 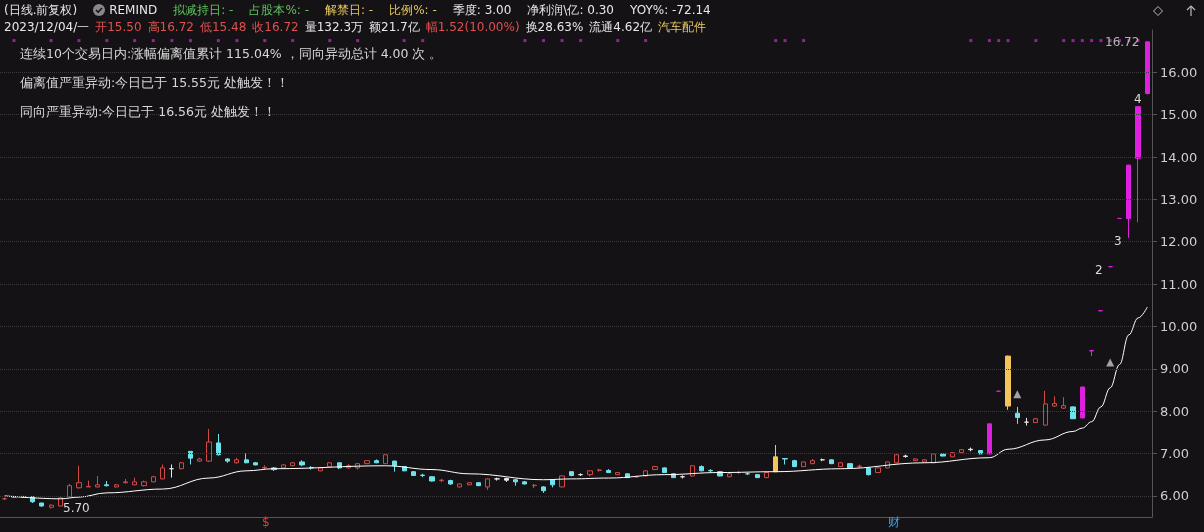 What do you see at coordinates (394, 27) in the screenshot?
I see `annotation: 额21.7亿` at bounding box center [394, 27].